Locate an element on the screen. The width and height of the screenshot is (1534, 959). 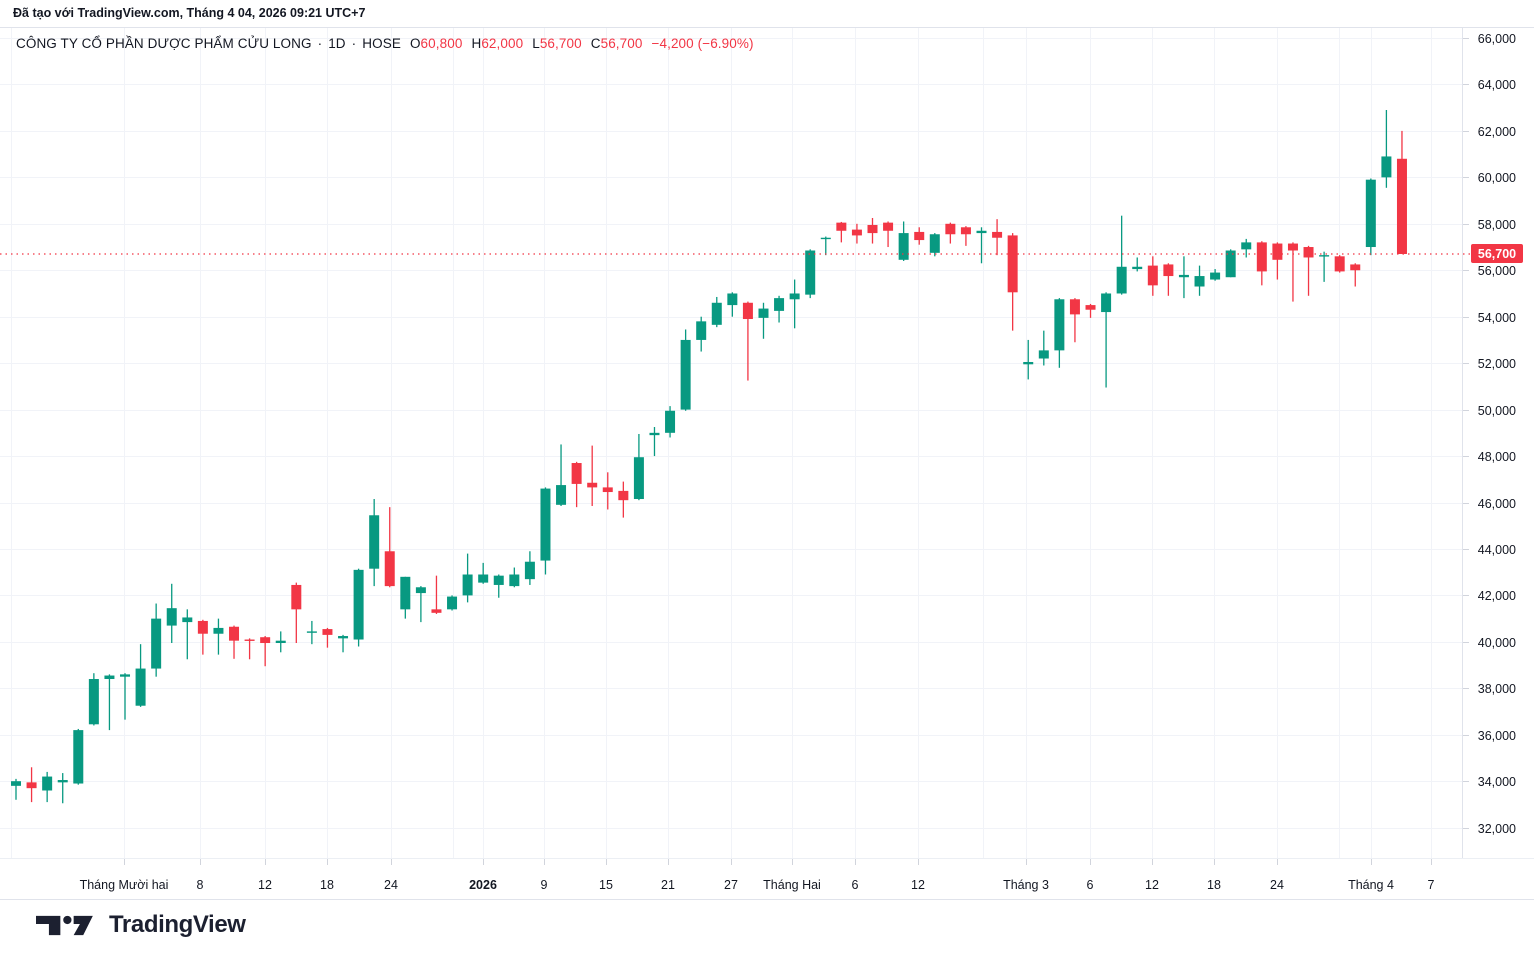
y-axis-label: 56,000 is located at coordinates (1497, 271).